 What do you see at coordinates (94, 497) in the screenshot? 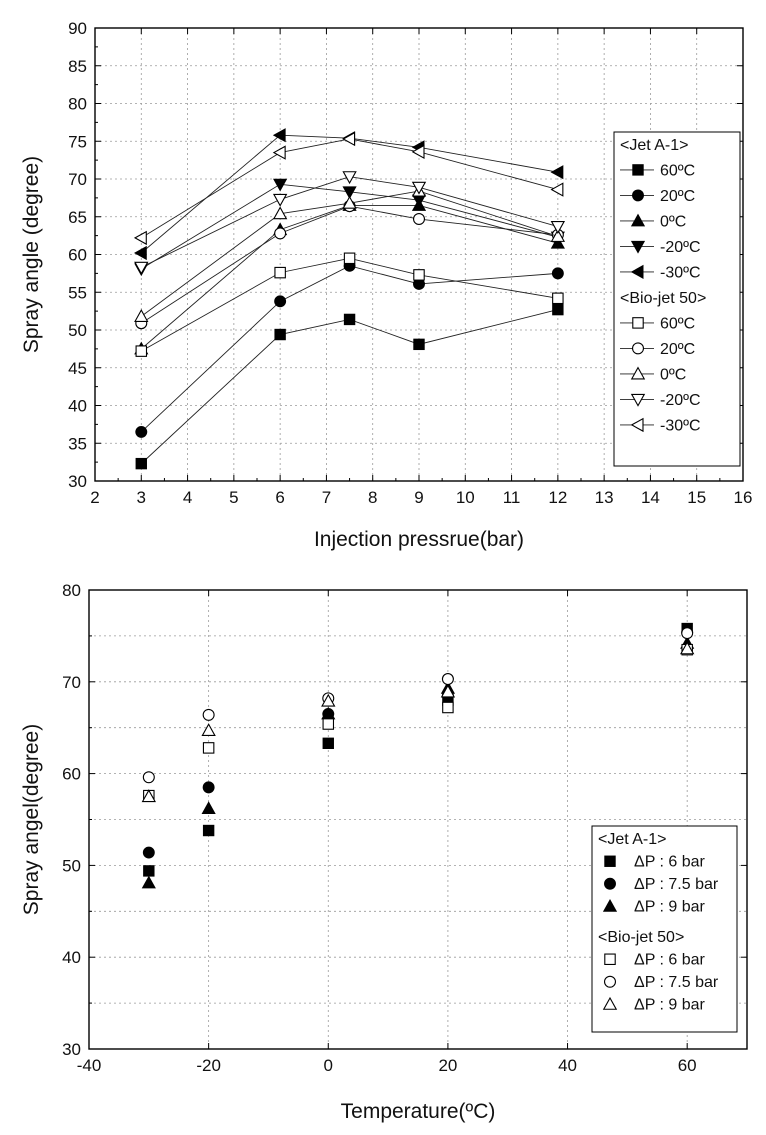
I see `x-tick-label: 2` at bounding box center [94, 497].